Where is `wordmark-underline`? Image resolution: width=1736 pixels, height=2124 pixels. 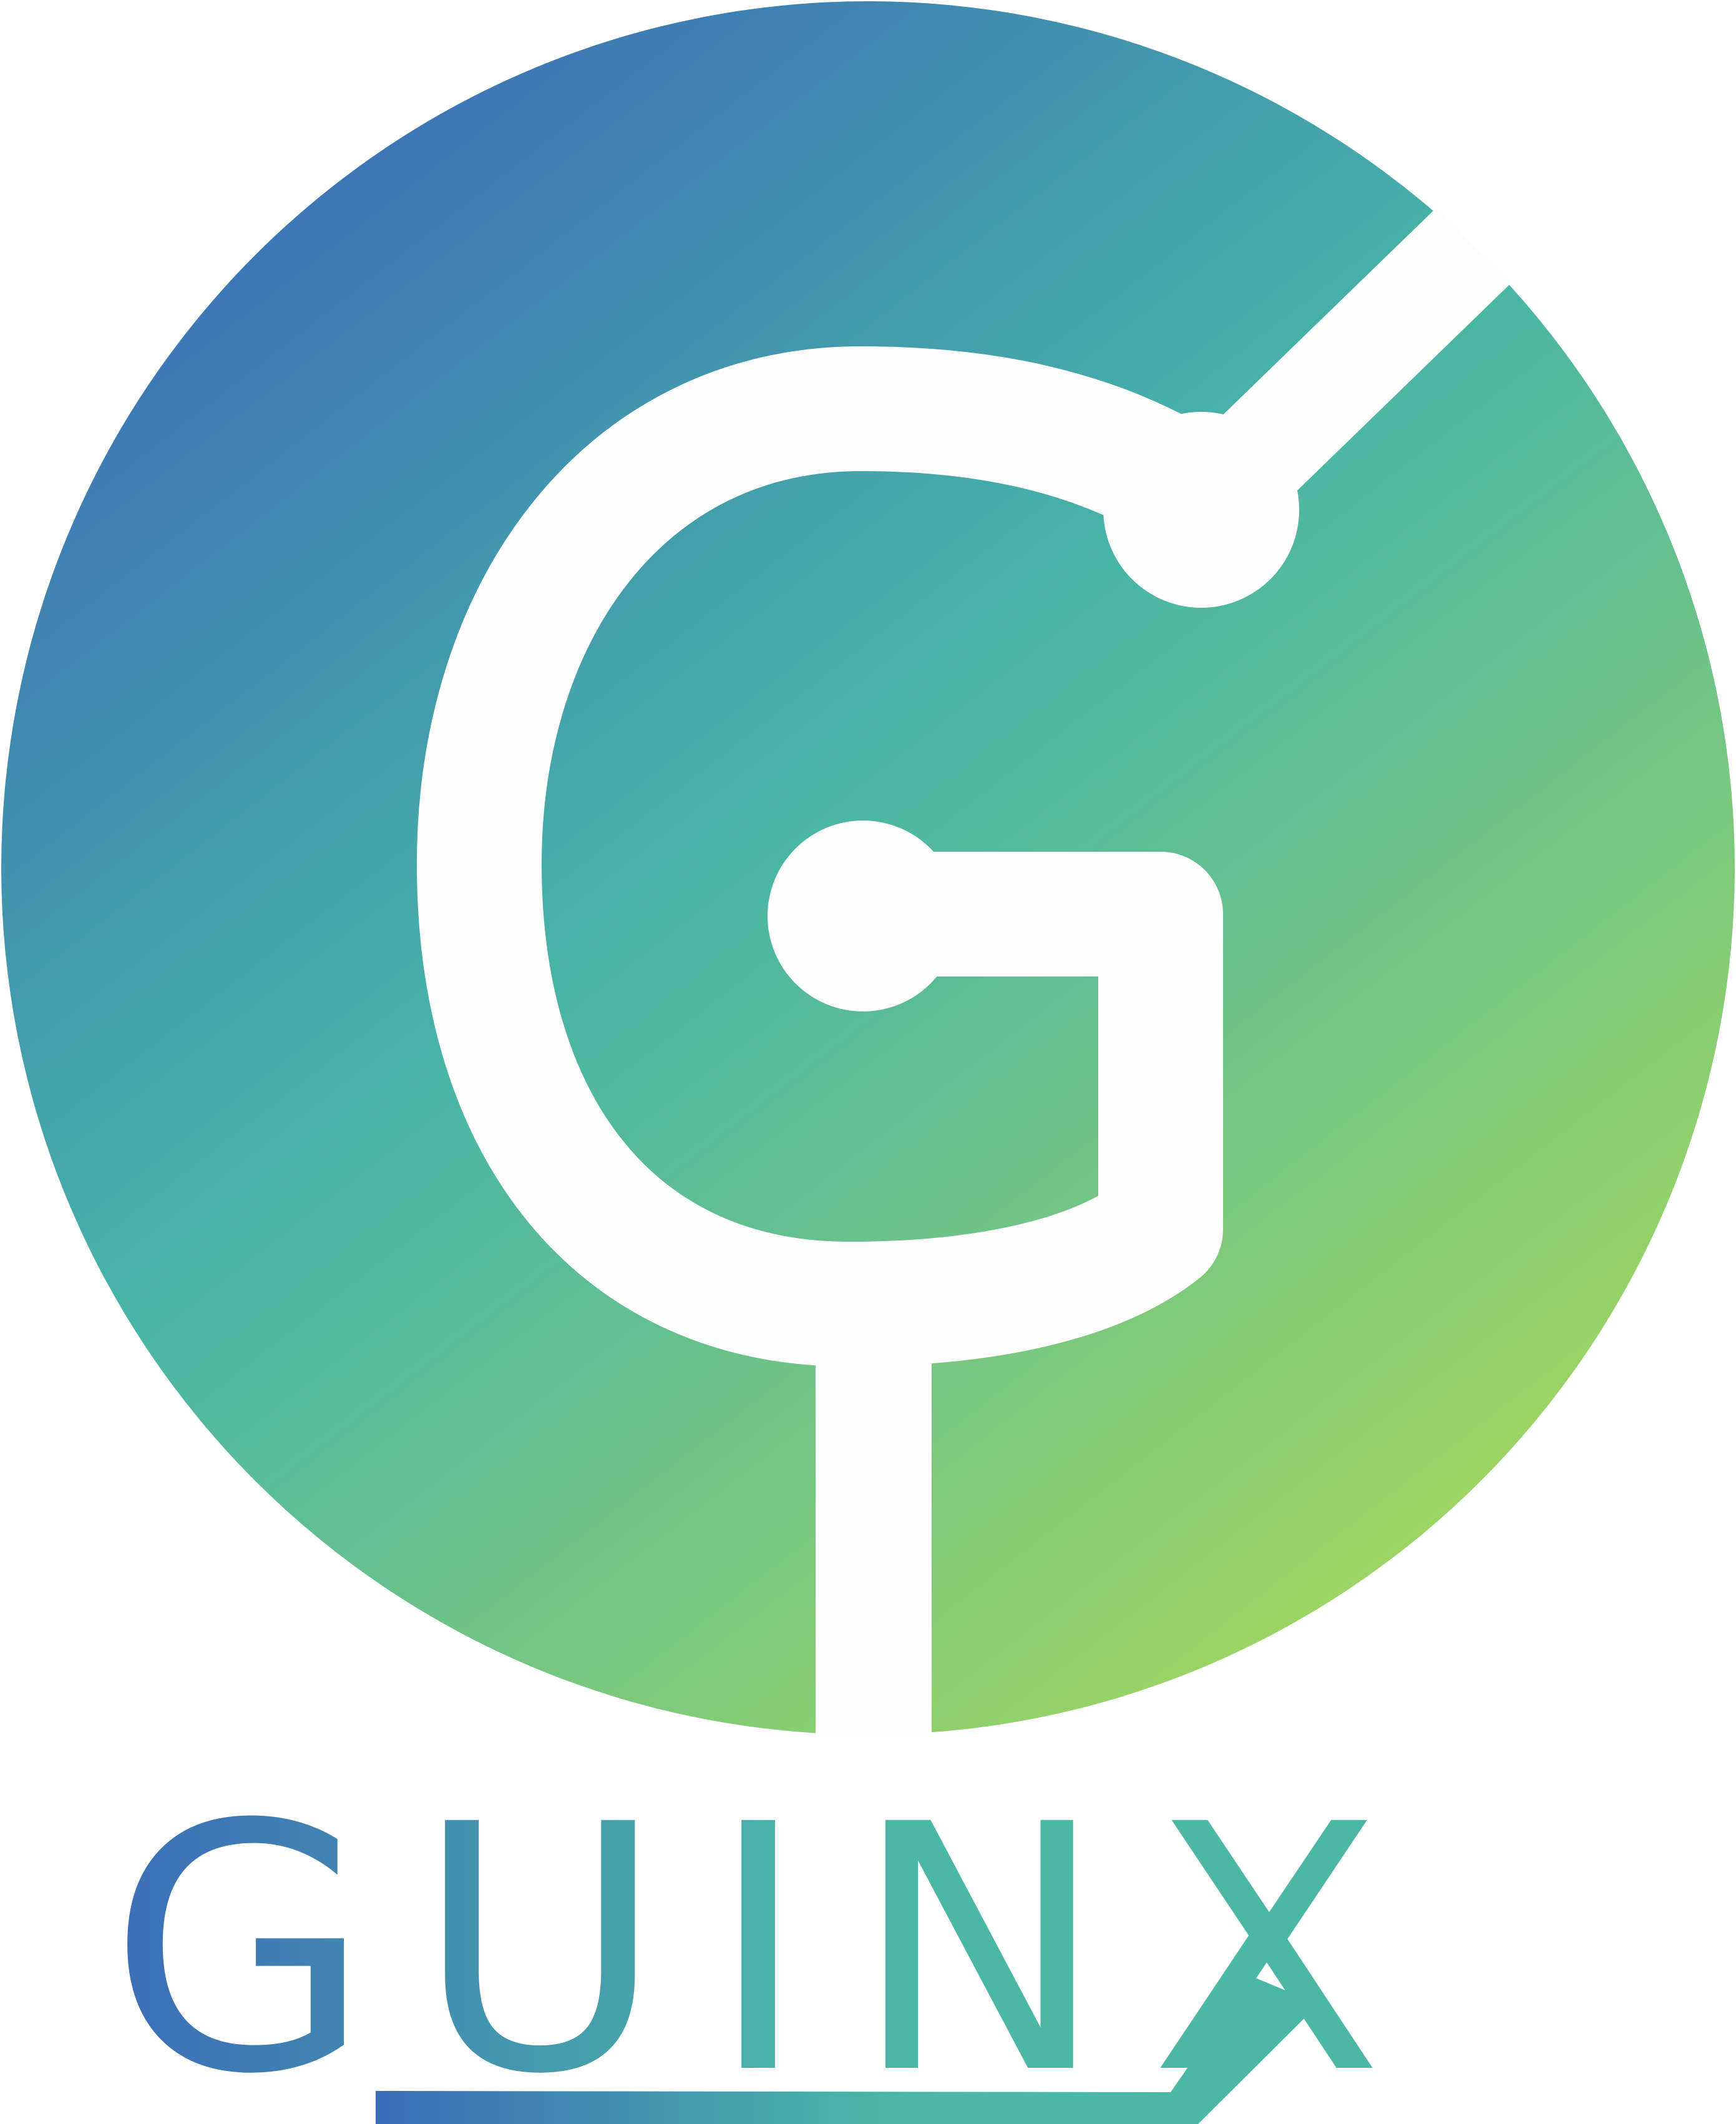
wordmark-underline is located at coordinates (847, 2050).